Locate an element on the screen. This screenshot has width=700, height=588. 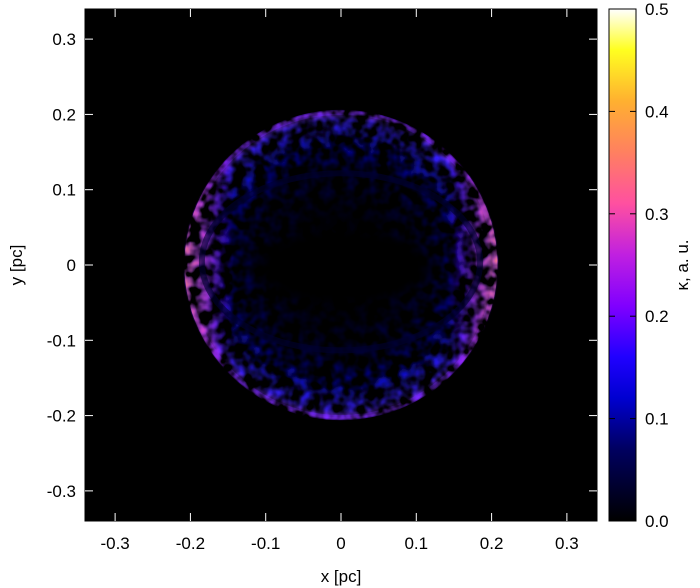
y-axis-label: y [pc] is located at coordinates (16, 265).